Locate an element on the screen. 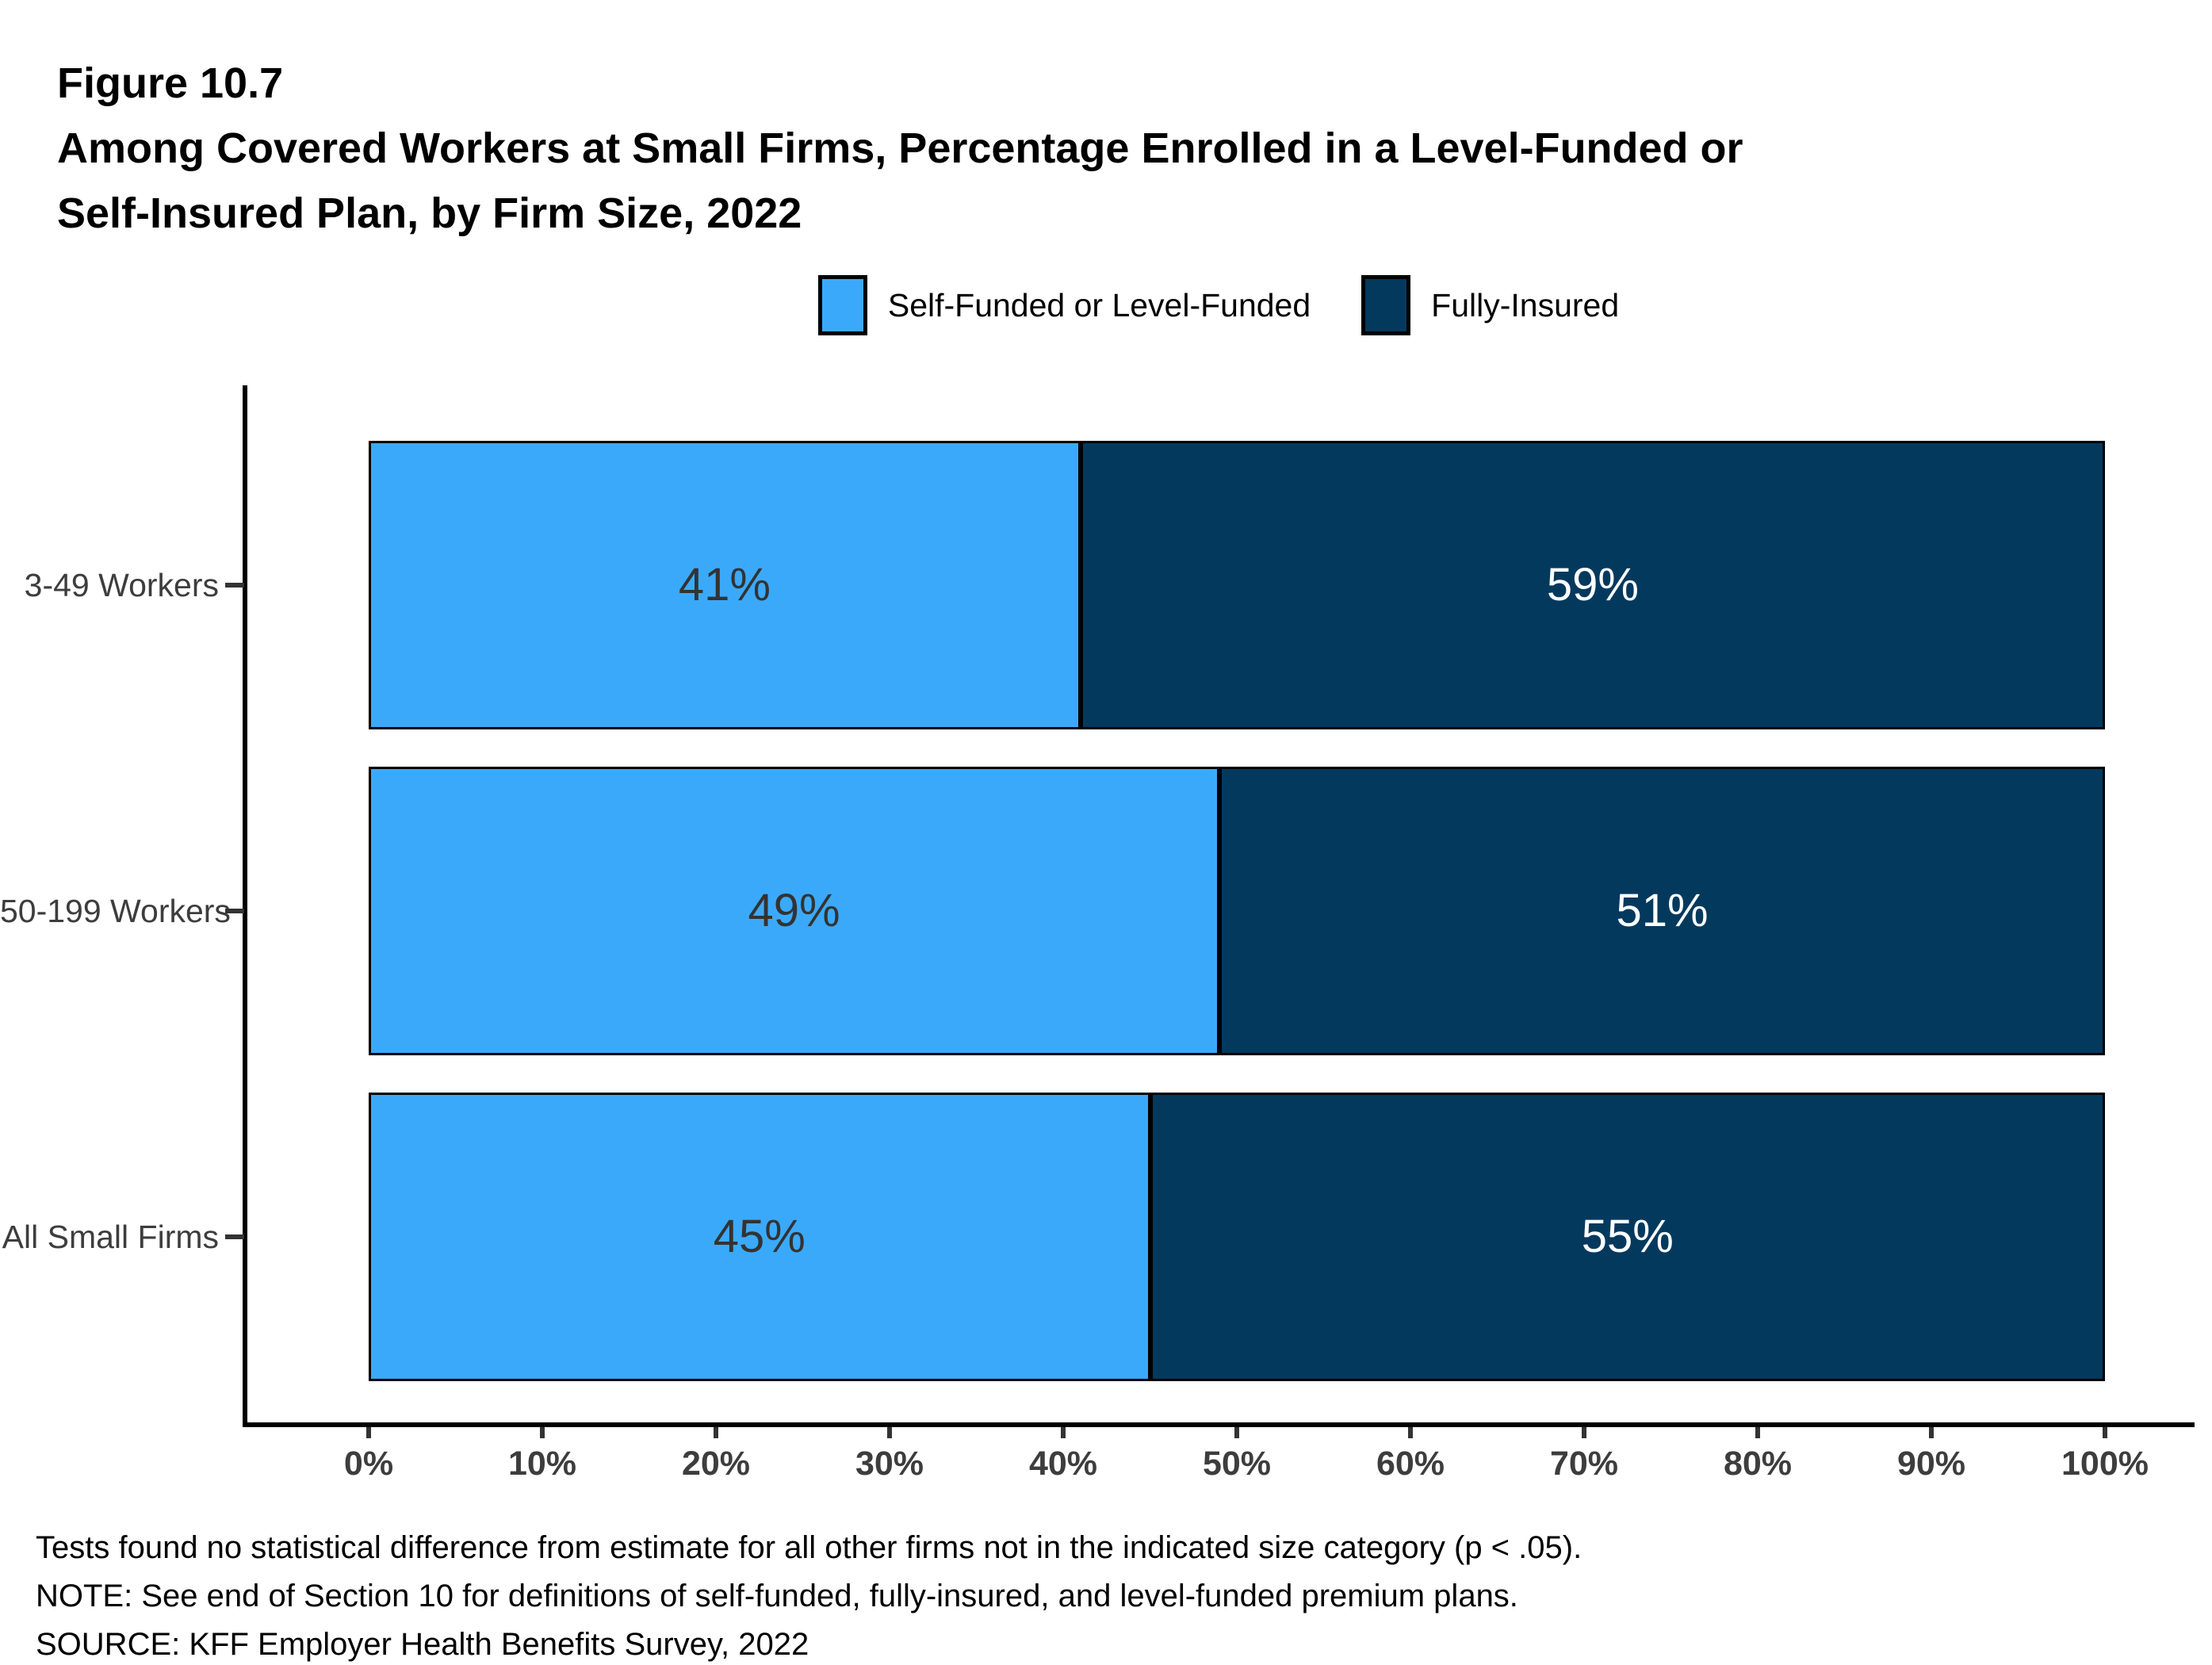 The width and height of the screenshot is (2212, 1665). bar-value-label: 41% is located at coordinates (725, 584).